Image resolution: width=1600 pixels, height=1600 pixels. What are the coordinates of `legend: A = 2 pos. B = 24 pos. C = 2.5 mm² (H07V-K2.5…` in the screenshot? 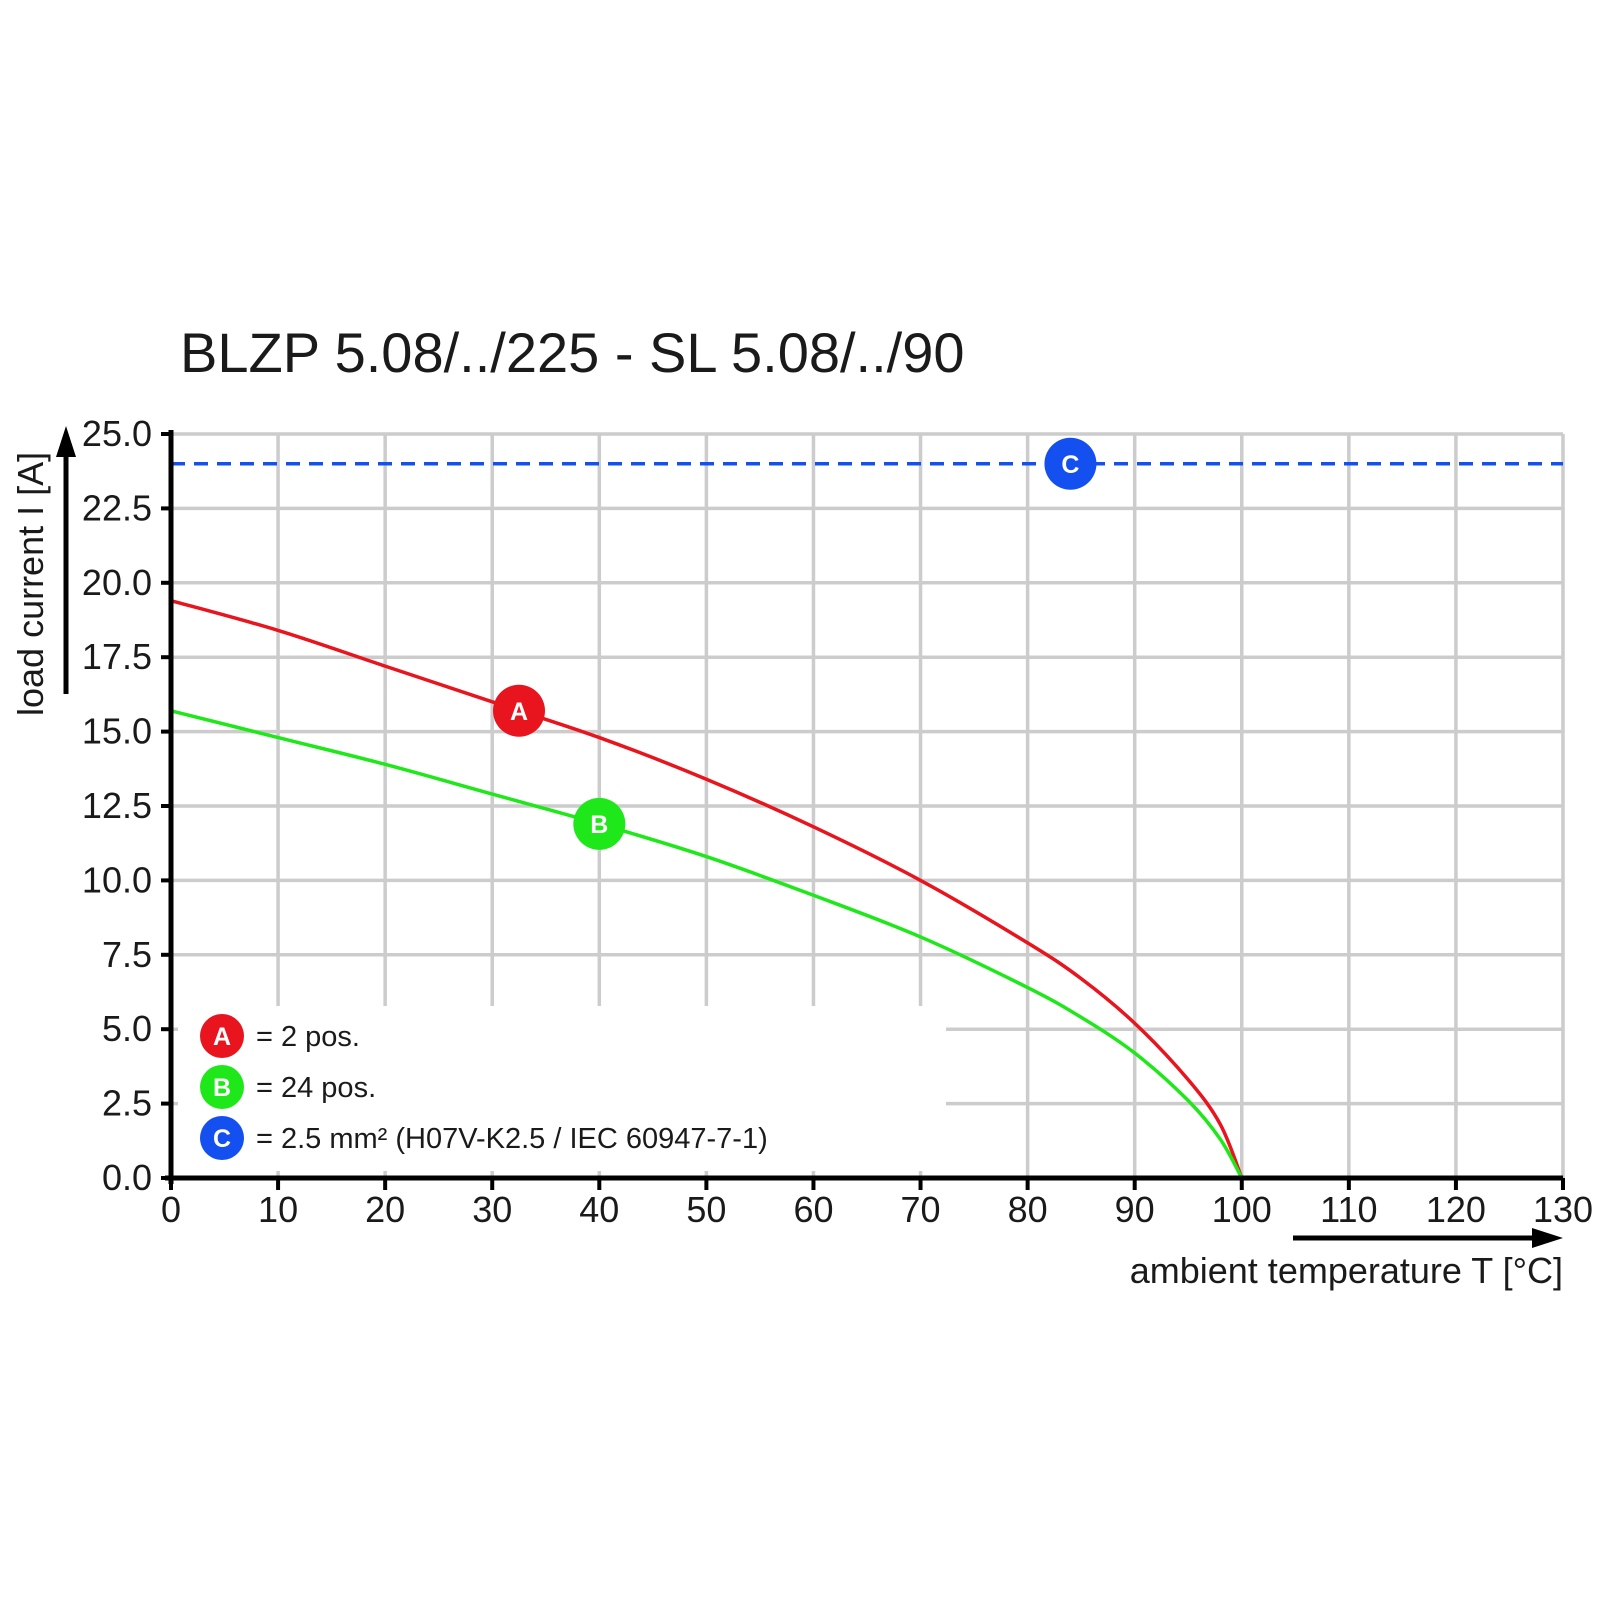 It's located at (484, 1087).